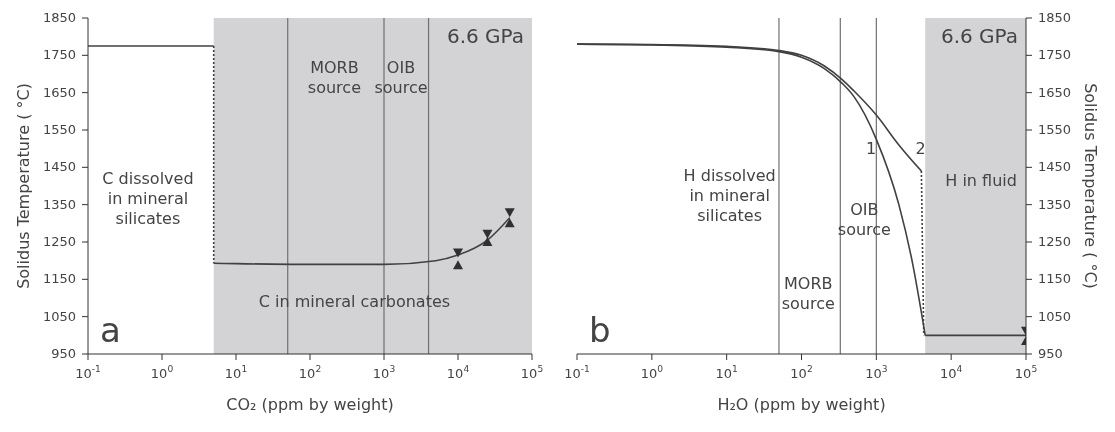  Describe the element at coordinates (23, 186) in the screenshot. I see `y-axis-title: Solidus Temperature ( °C)` at that location.